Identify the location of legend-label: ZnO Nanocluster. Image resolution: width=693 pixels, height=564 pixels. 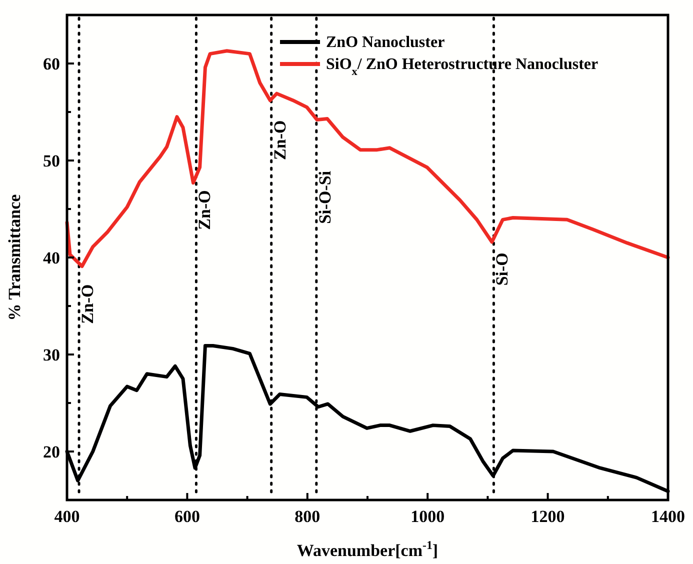
(385, 42).